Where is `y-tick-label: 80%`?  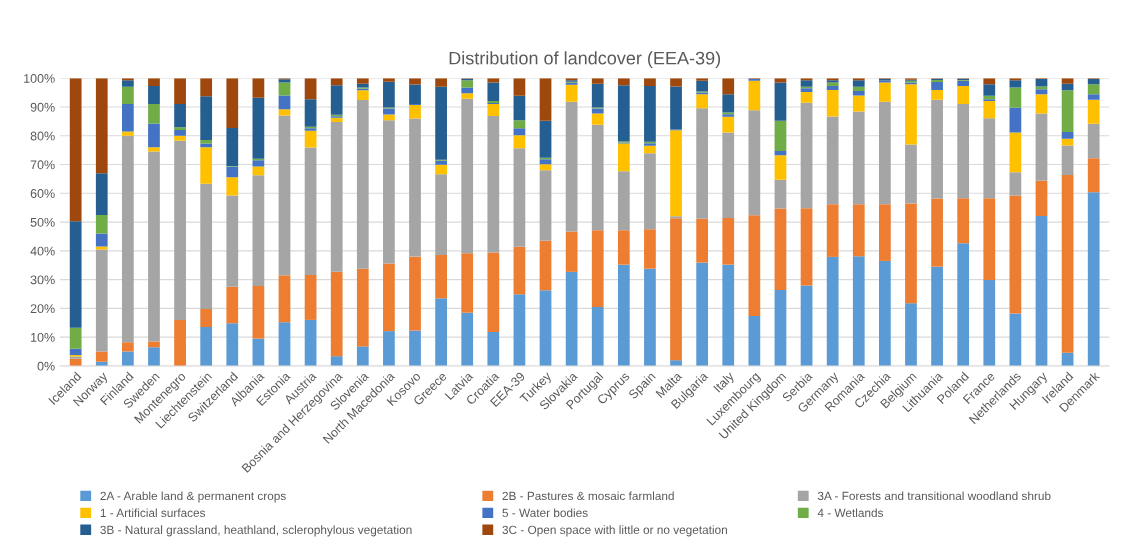 y-tick-label: 80% is located at coordinates (42, 136).